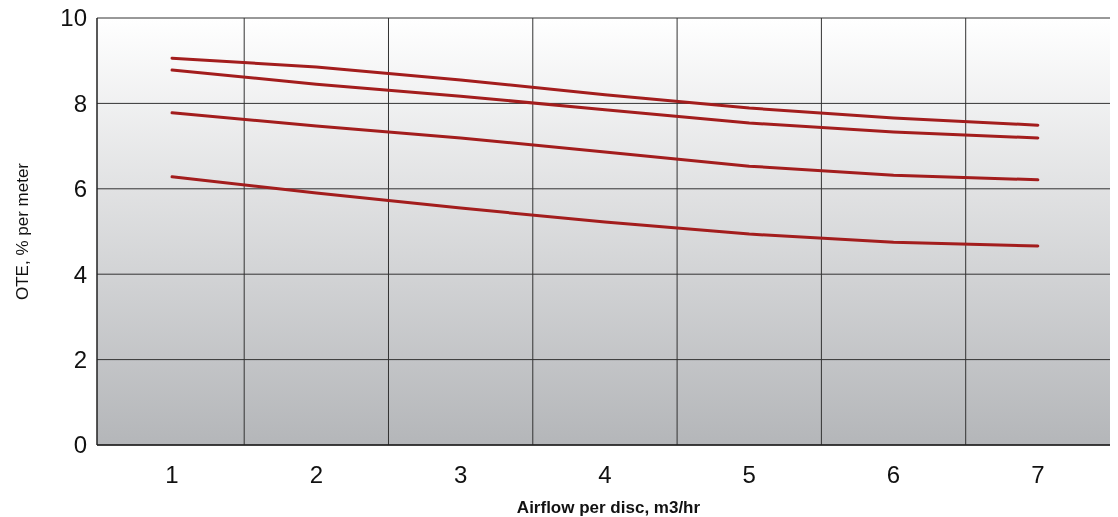 The image size is (1118, 517). What do you see at coordinates (22, 231) in the screenshot?
I see `y-axis-title: OTE, % per meter` at bounding box center [22, 231].